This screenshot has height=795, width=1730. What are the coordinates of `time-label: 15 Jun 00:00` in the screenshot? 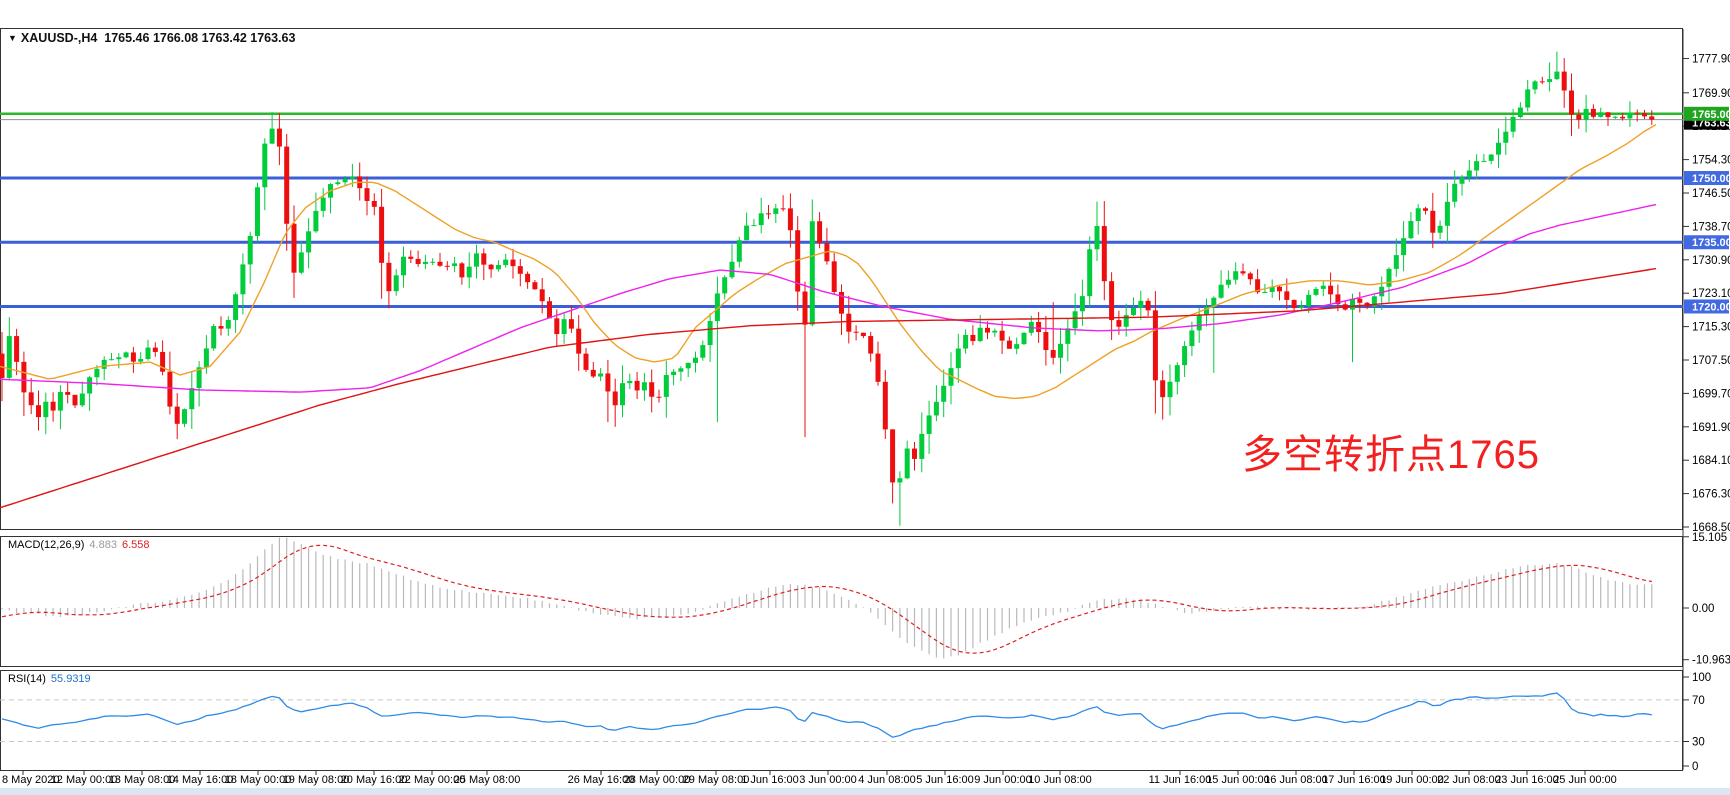 It's located at (1238, 780).